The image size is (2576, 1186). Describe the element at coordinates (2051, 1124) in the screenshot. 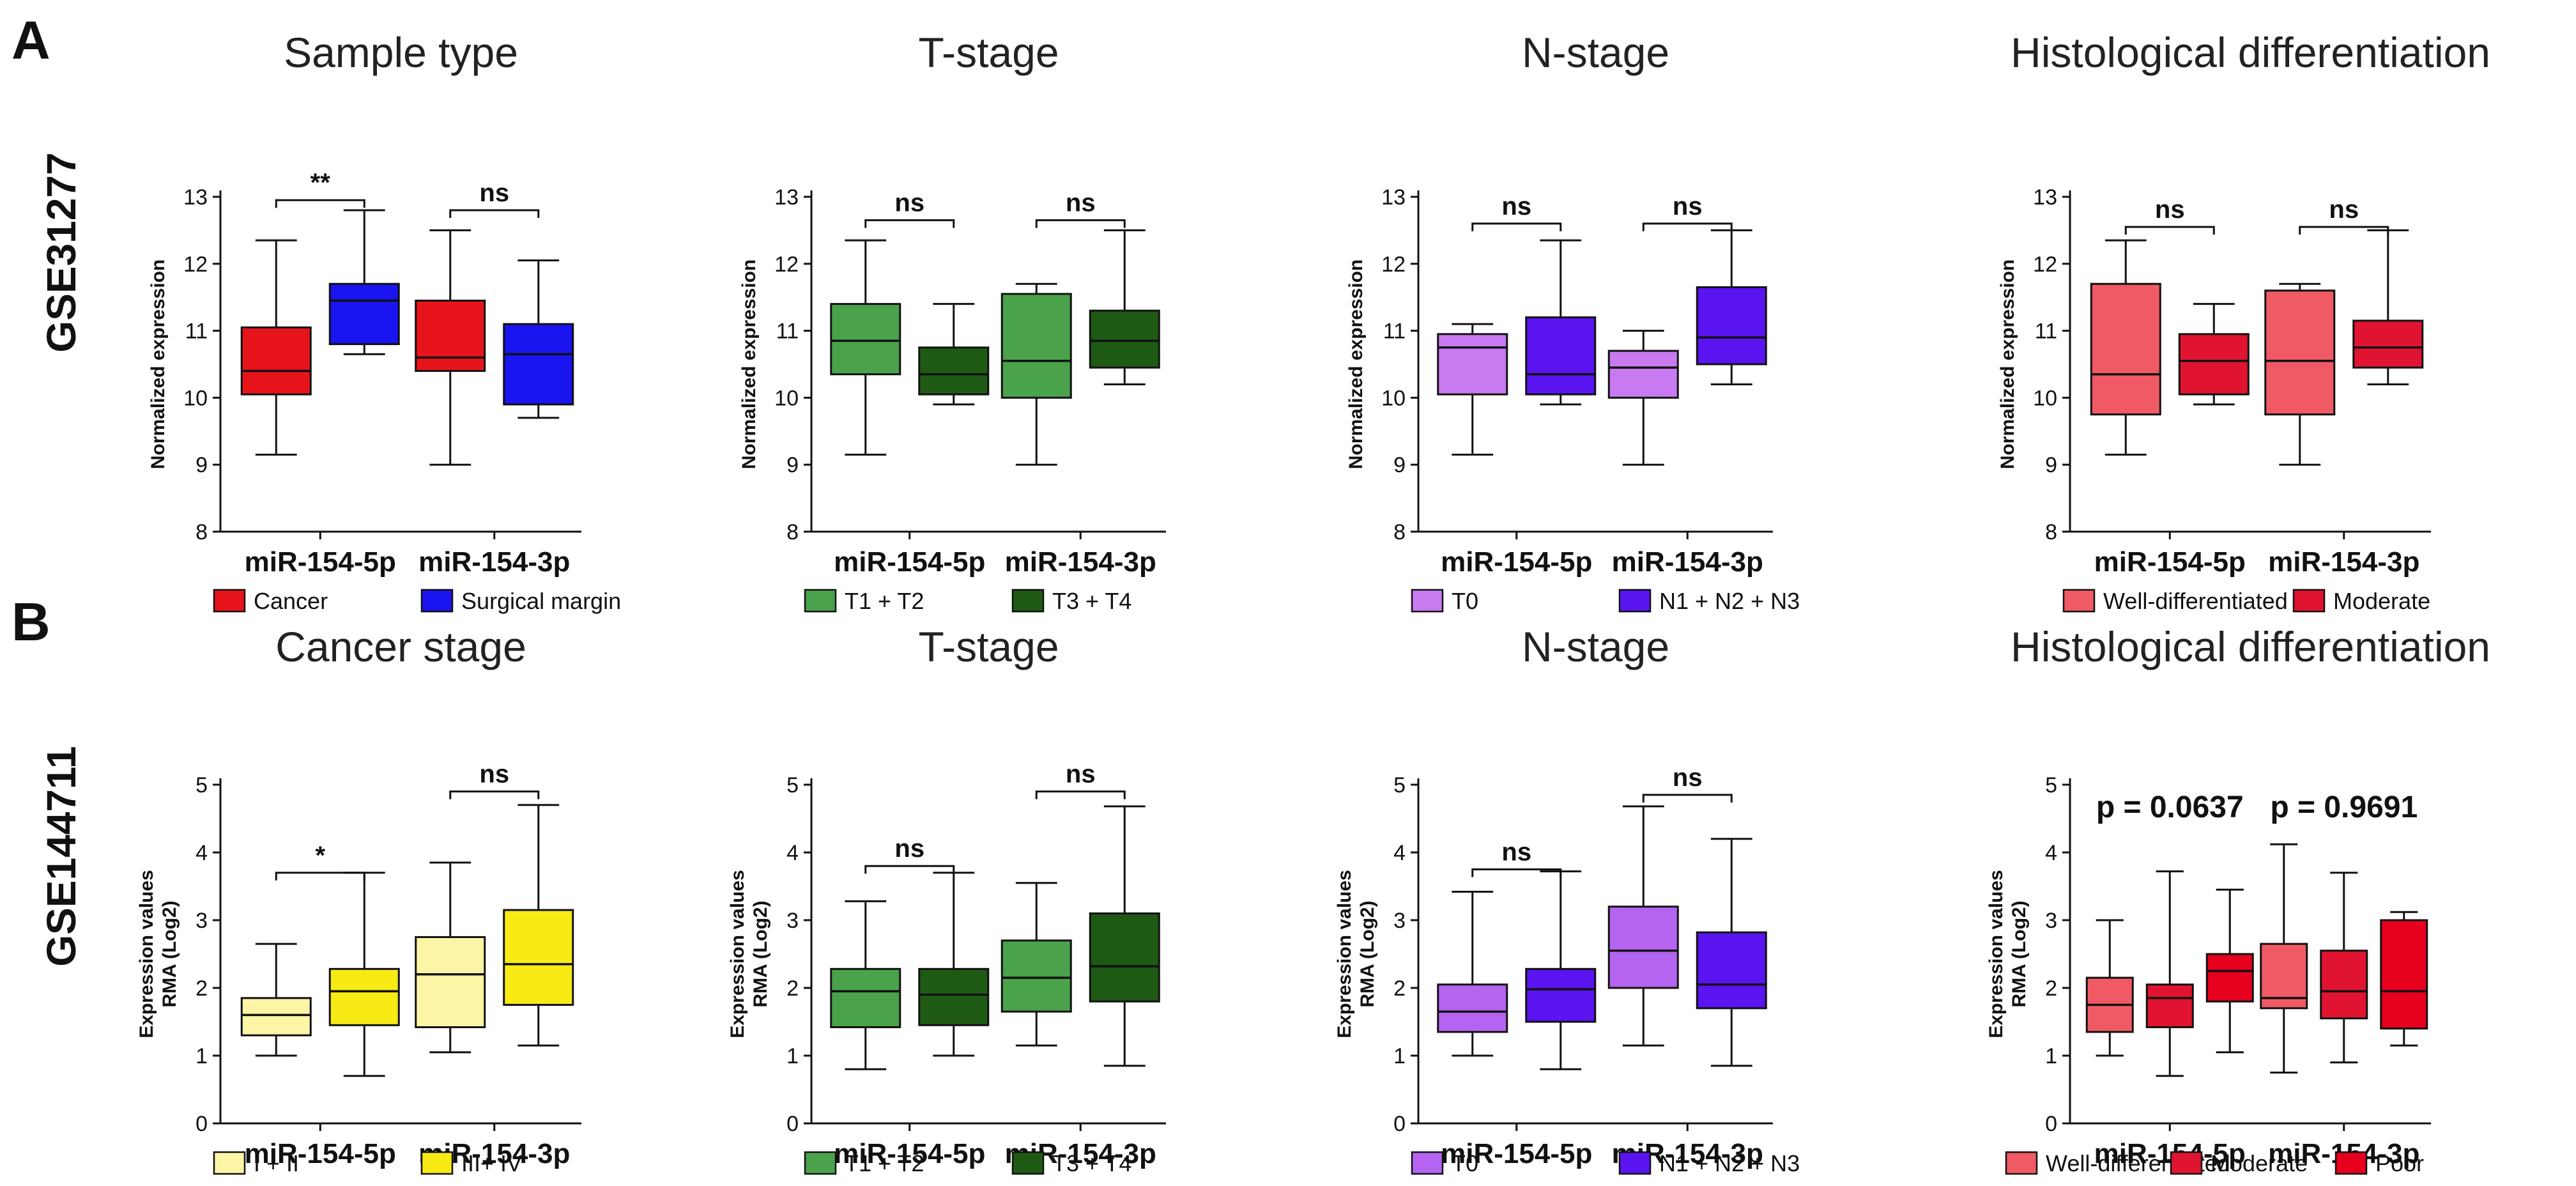

I see `y-tick-label: 0` at that location.